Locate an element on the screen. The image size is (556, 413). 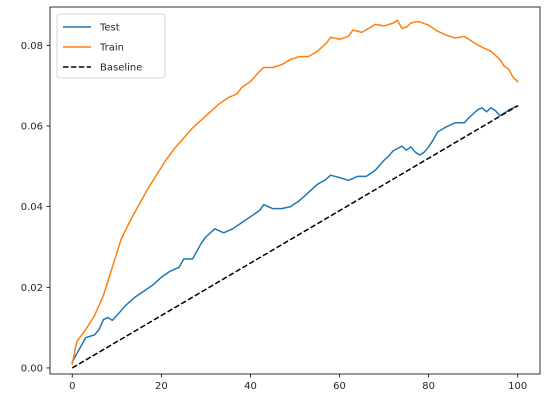
legend-label-train: Train is located at coordinates (111, 48).